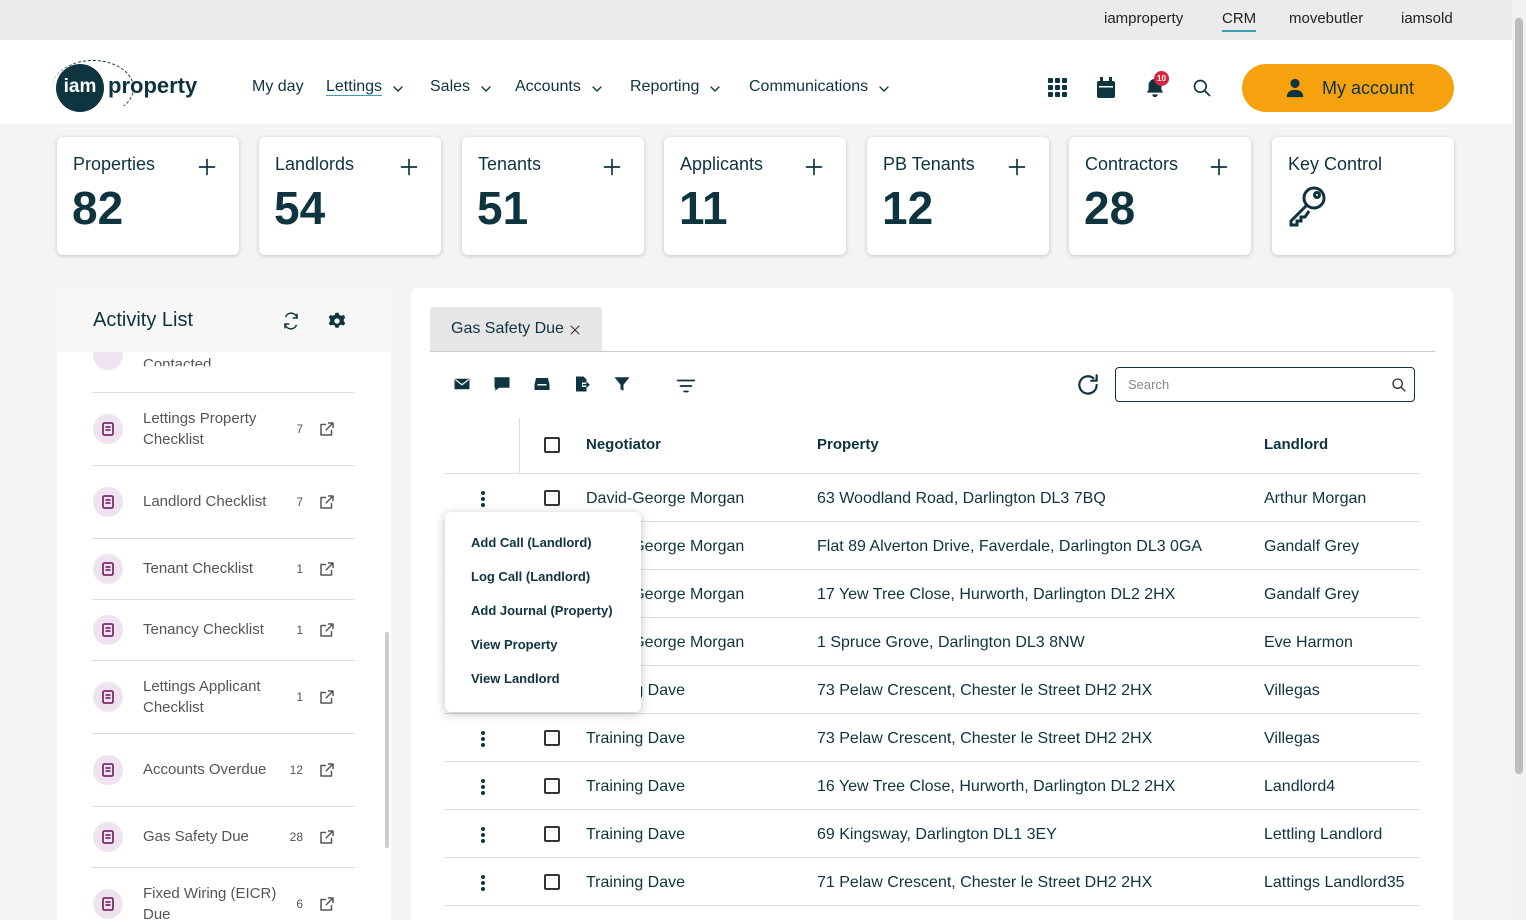 The image size is (1526, 920). Describe the element at coordinates (148, 196) in the screenshot. I see `stat-card: Properties 82` at that location.